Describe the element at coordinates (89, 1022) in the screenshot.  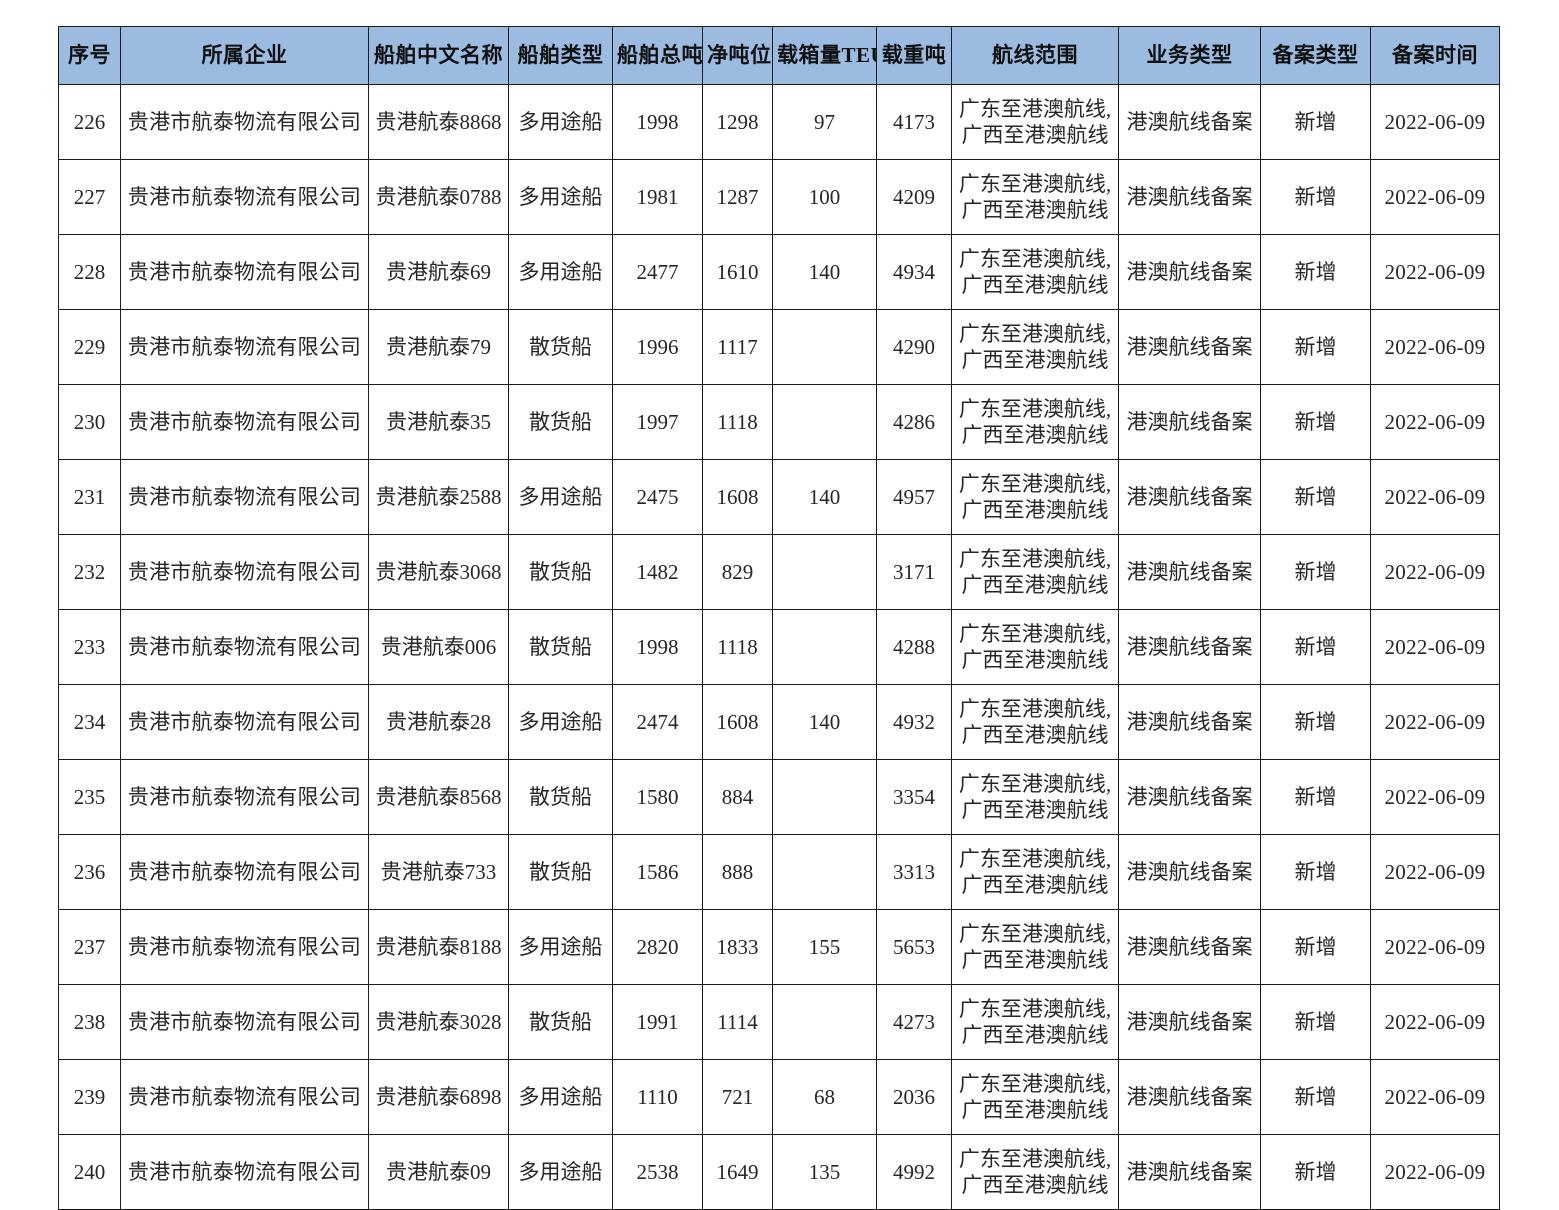
I see `cell-seq: 238` at that location.